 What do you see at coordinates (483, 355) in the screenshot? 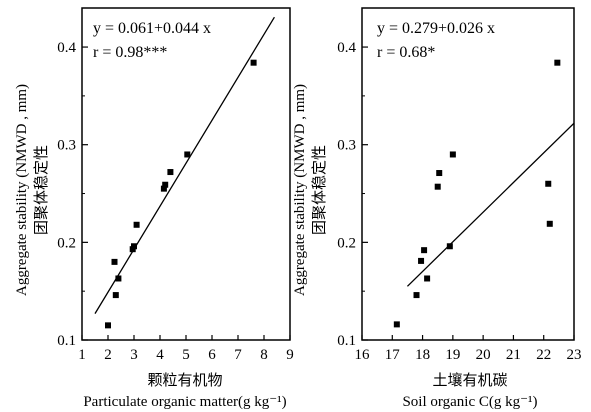
I see `x-tick-label: 20` at bounding box center [483, 355].